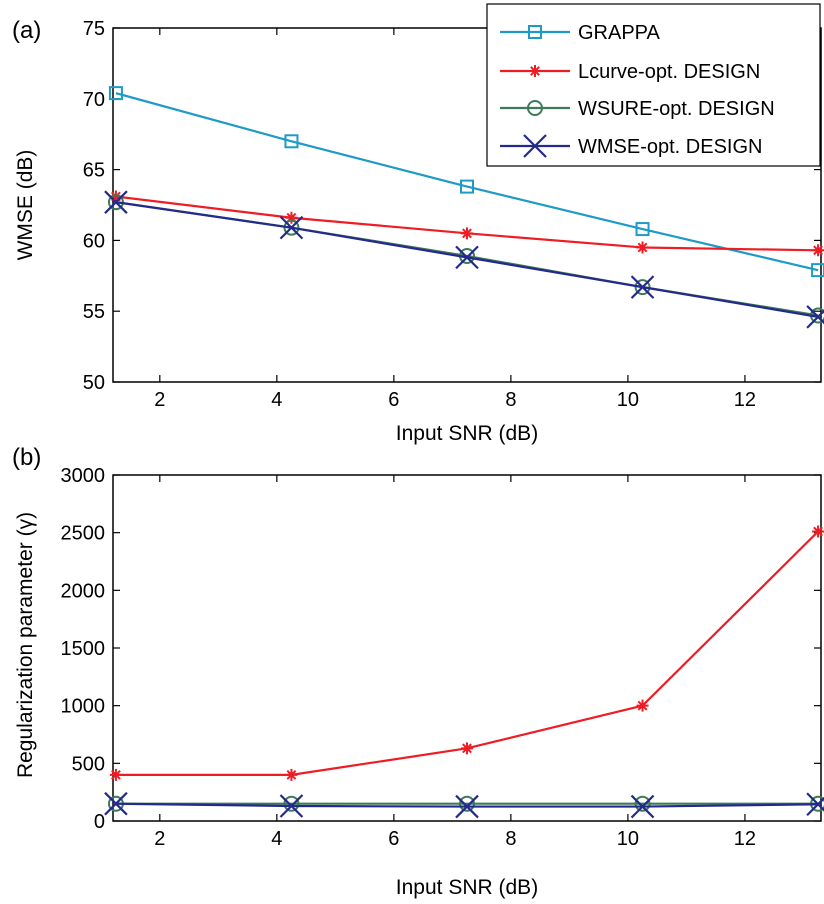  What do you see at coordinates (25, 645) in the screenshot?
I see `y-axis-title-b: Regularization parameter (γ)` at bounding box center [25, 645].